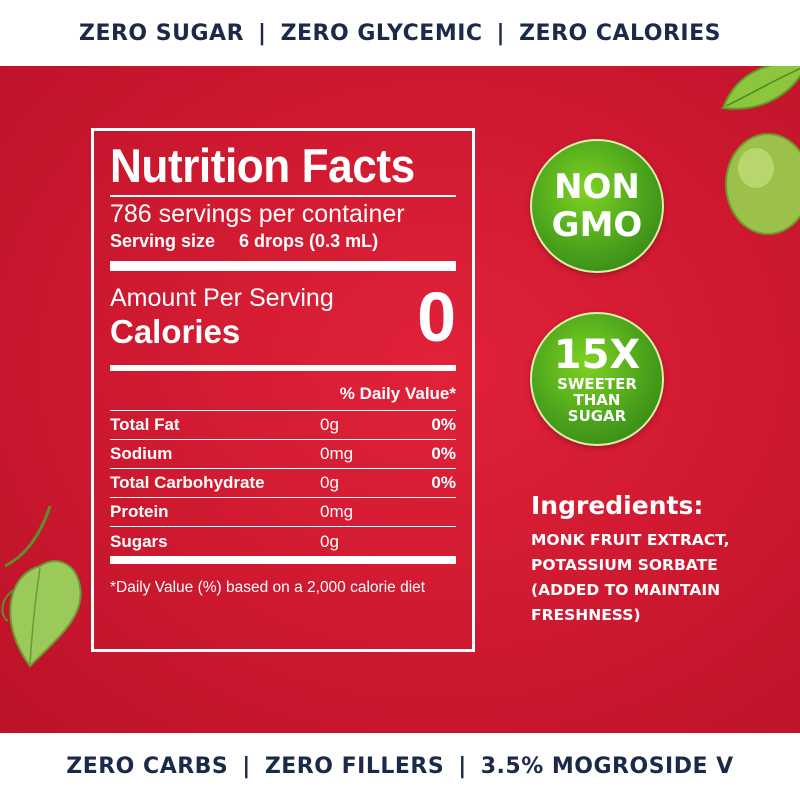  I want to click on serving-size-row: Serving size 6 drops (0.3 mL), so click(283, 241).